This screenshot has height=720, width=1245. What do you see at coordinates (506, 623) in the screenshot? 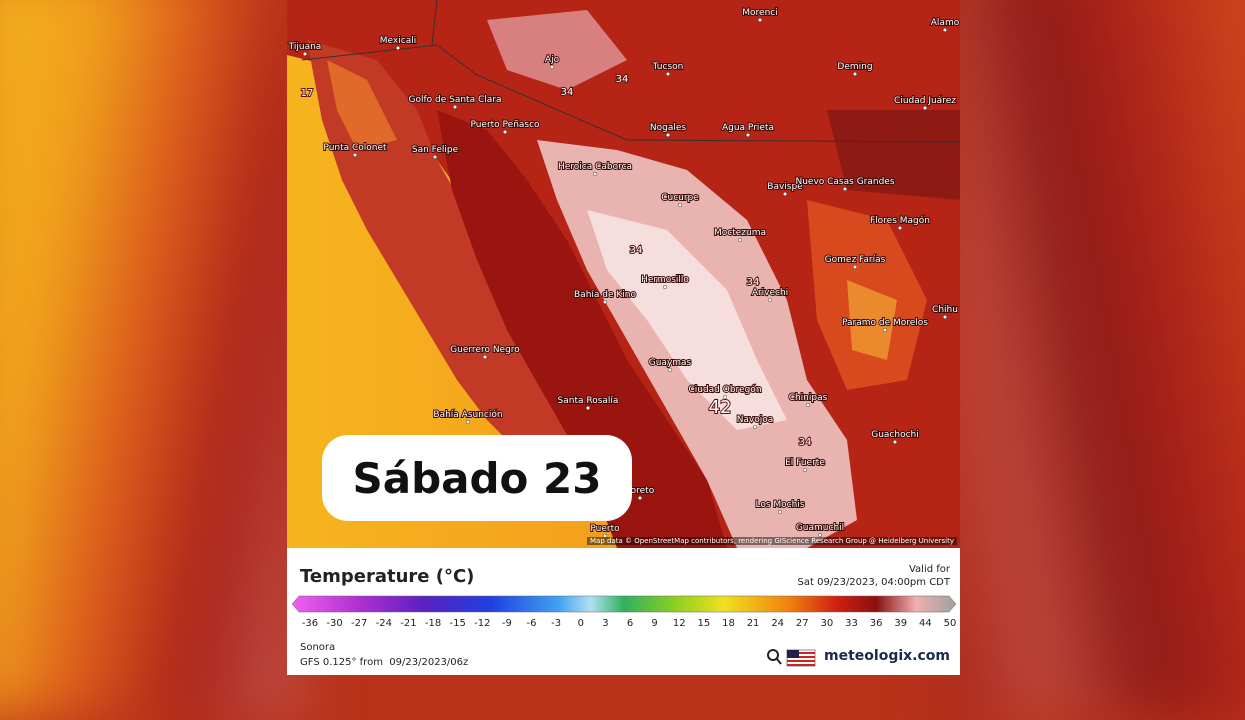
I see `scale-tick-label: -9` at bounding box center [506, 623].